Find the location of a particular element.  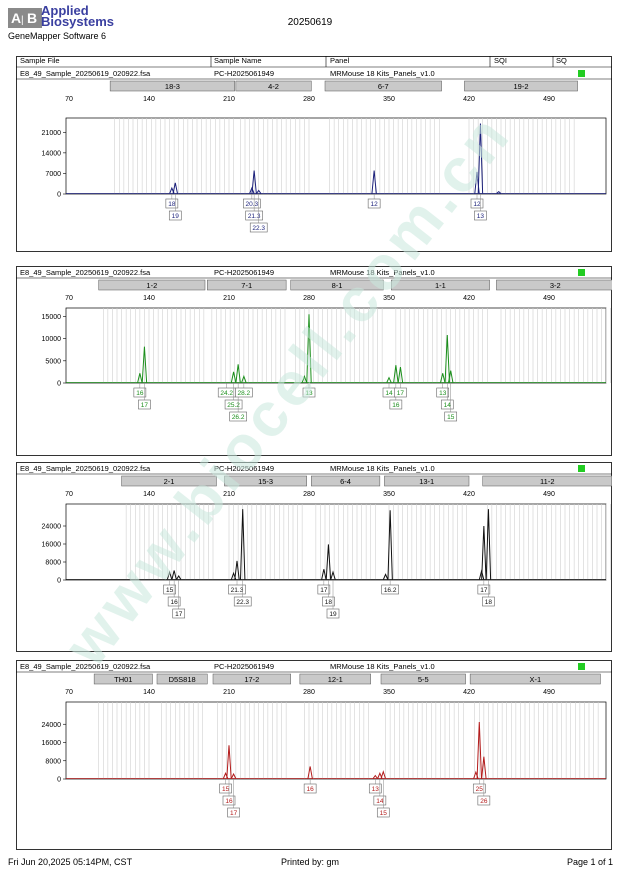

print-date: Fri Jun 20,2025 05:14PM, CST is located at coordinates (70, 862).